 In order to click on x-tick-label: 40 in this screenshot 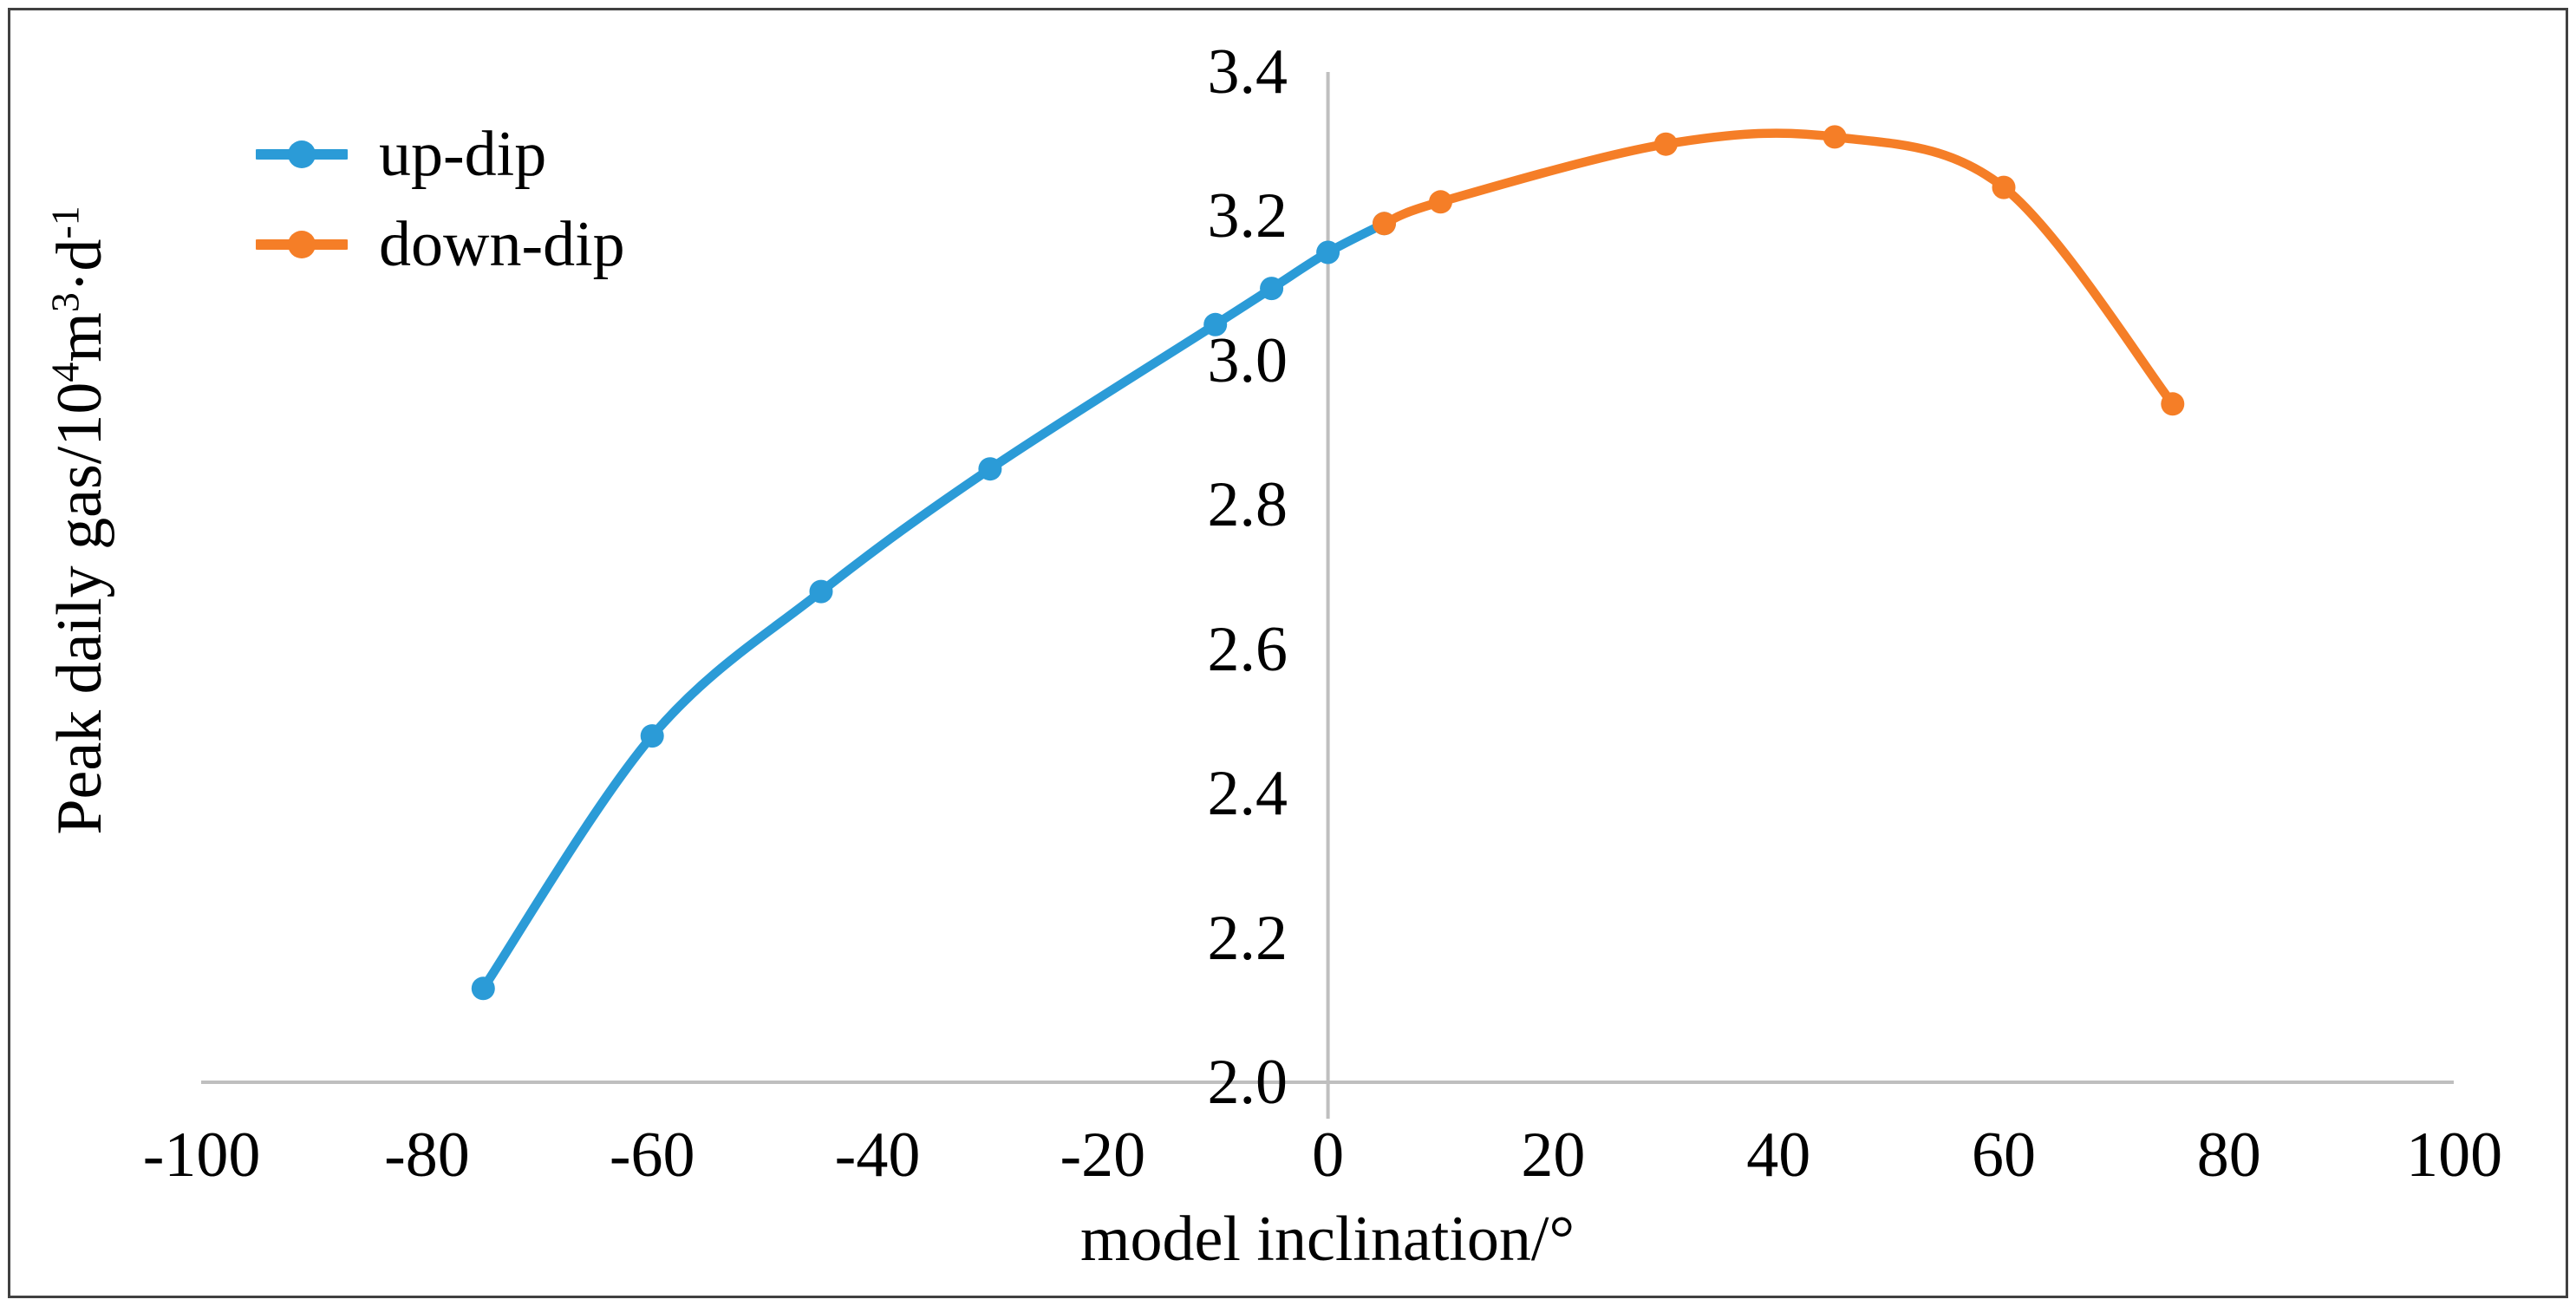, I will do `click(1779, 1156)`.